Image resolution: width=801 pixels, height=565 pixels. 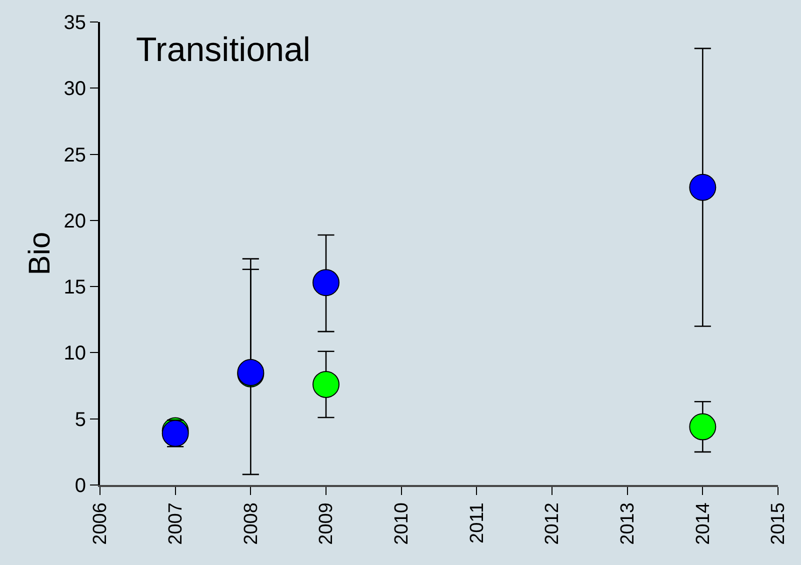 What do you see at coordinates (75, 353) in the screenshot?
I see `y-tick-label: 10` at bounding box center [75, 353].